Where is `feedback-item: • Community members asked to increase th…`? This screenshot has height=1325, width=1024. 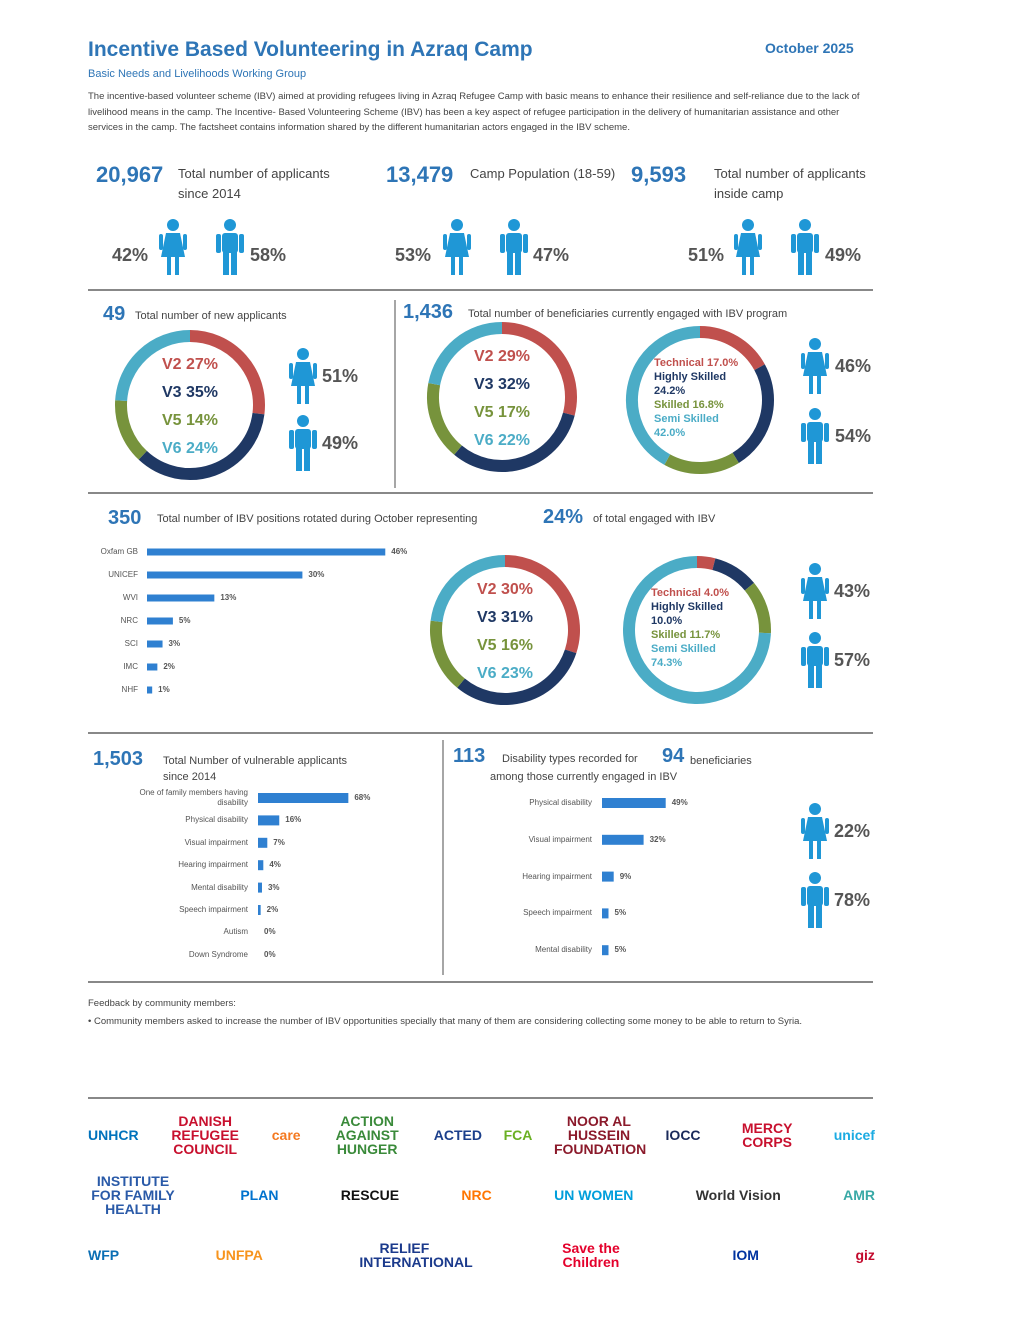 feedback-item: • Community members asked to increase th… is located at coordinates (445, 1021).